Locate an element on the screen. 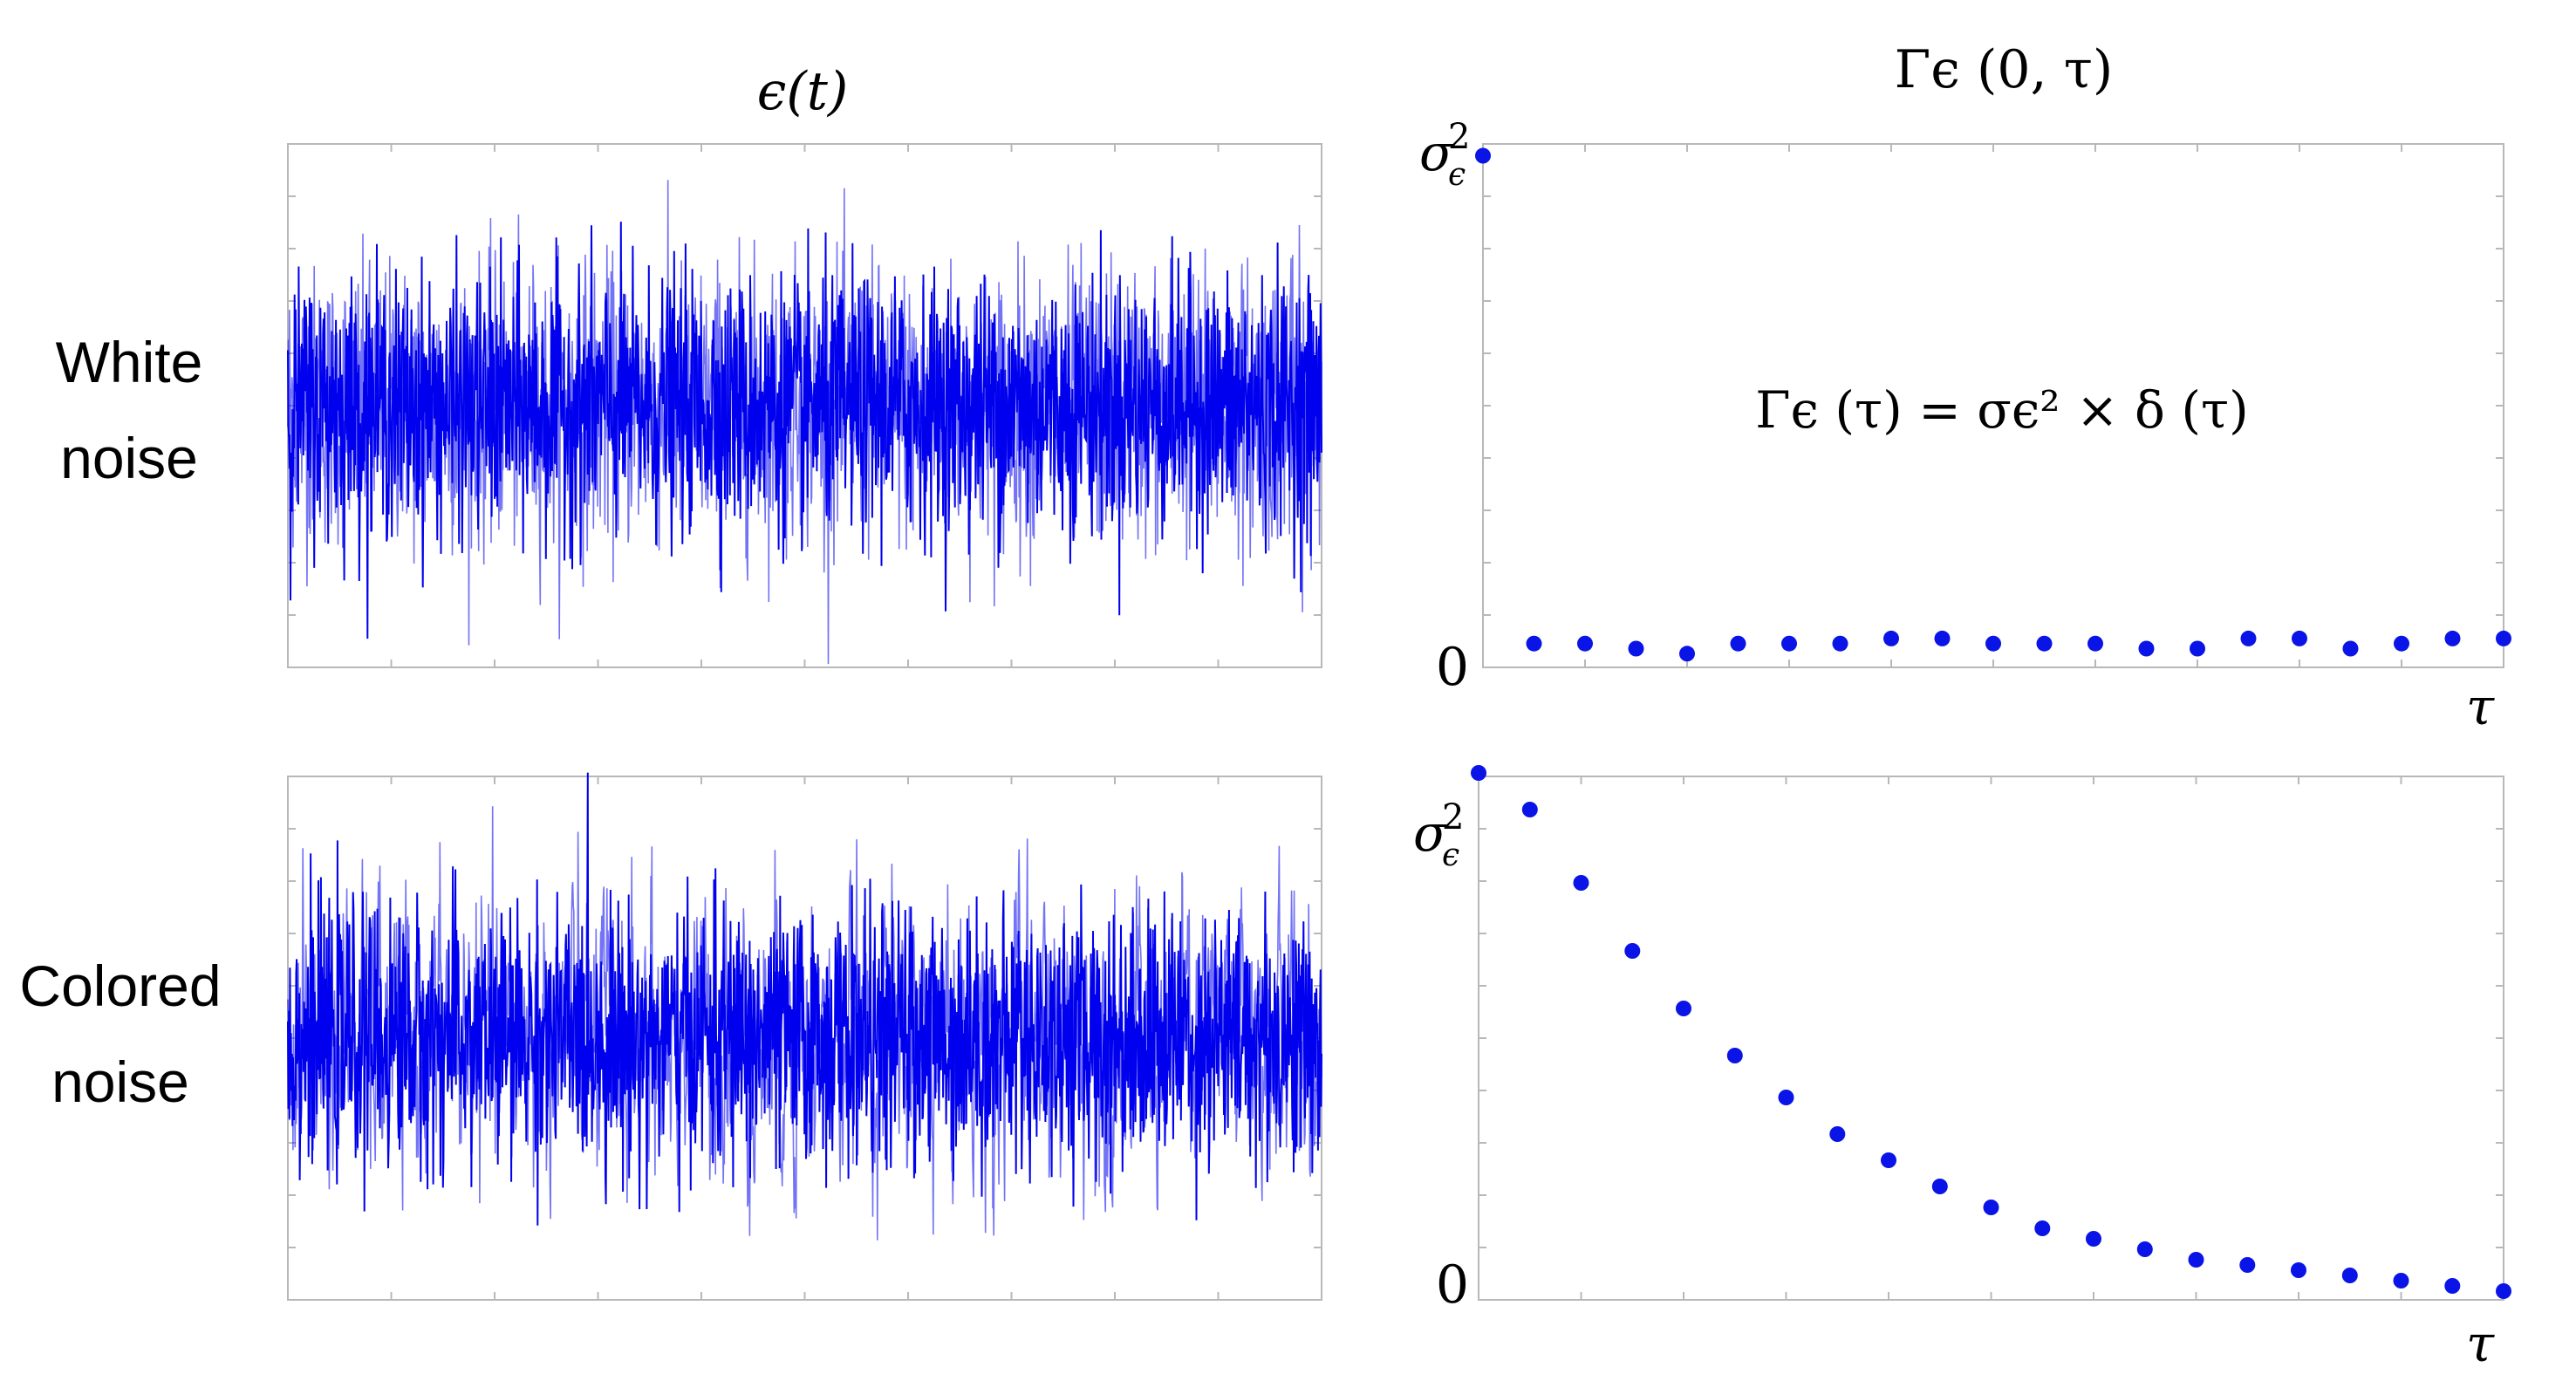  acf-white-zero-label: 0 is located at coordinates (1452, 667).